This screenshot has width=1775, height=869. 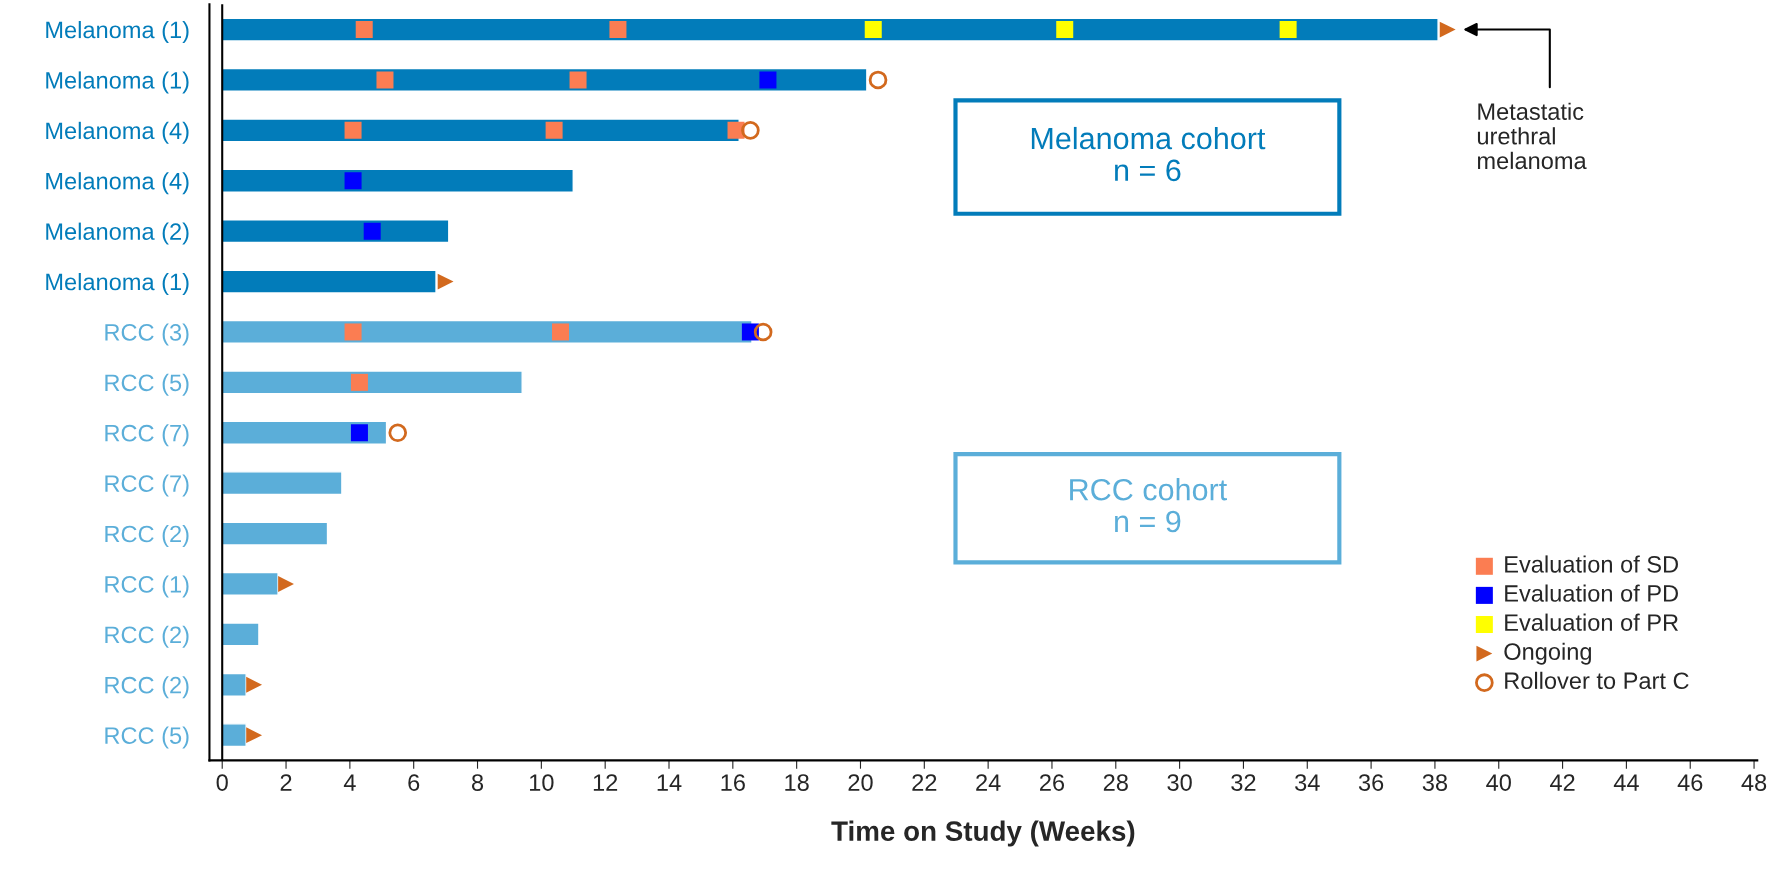 What do you see at coordinates (1307, 782) in the screenshot?
I see `x-tick-label: 34` at bounding box center [1307, 782].